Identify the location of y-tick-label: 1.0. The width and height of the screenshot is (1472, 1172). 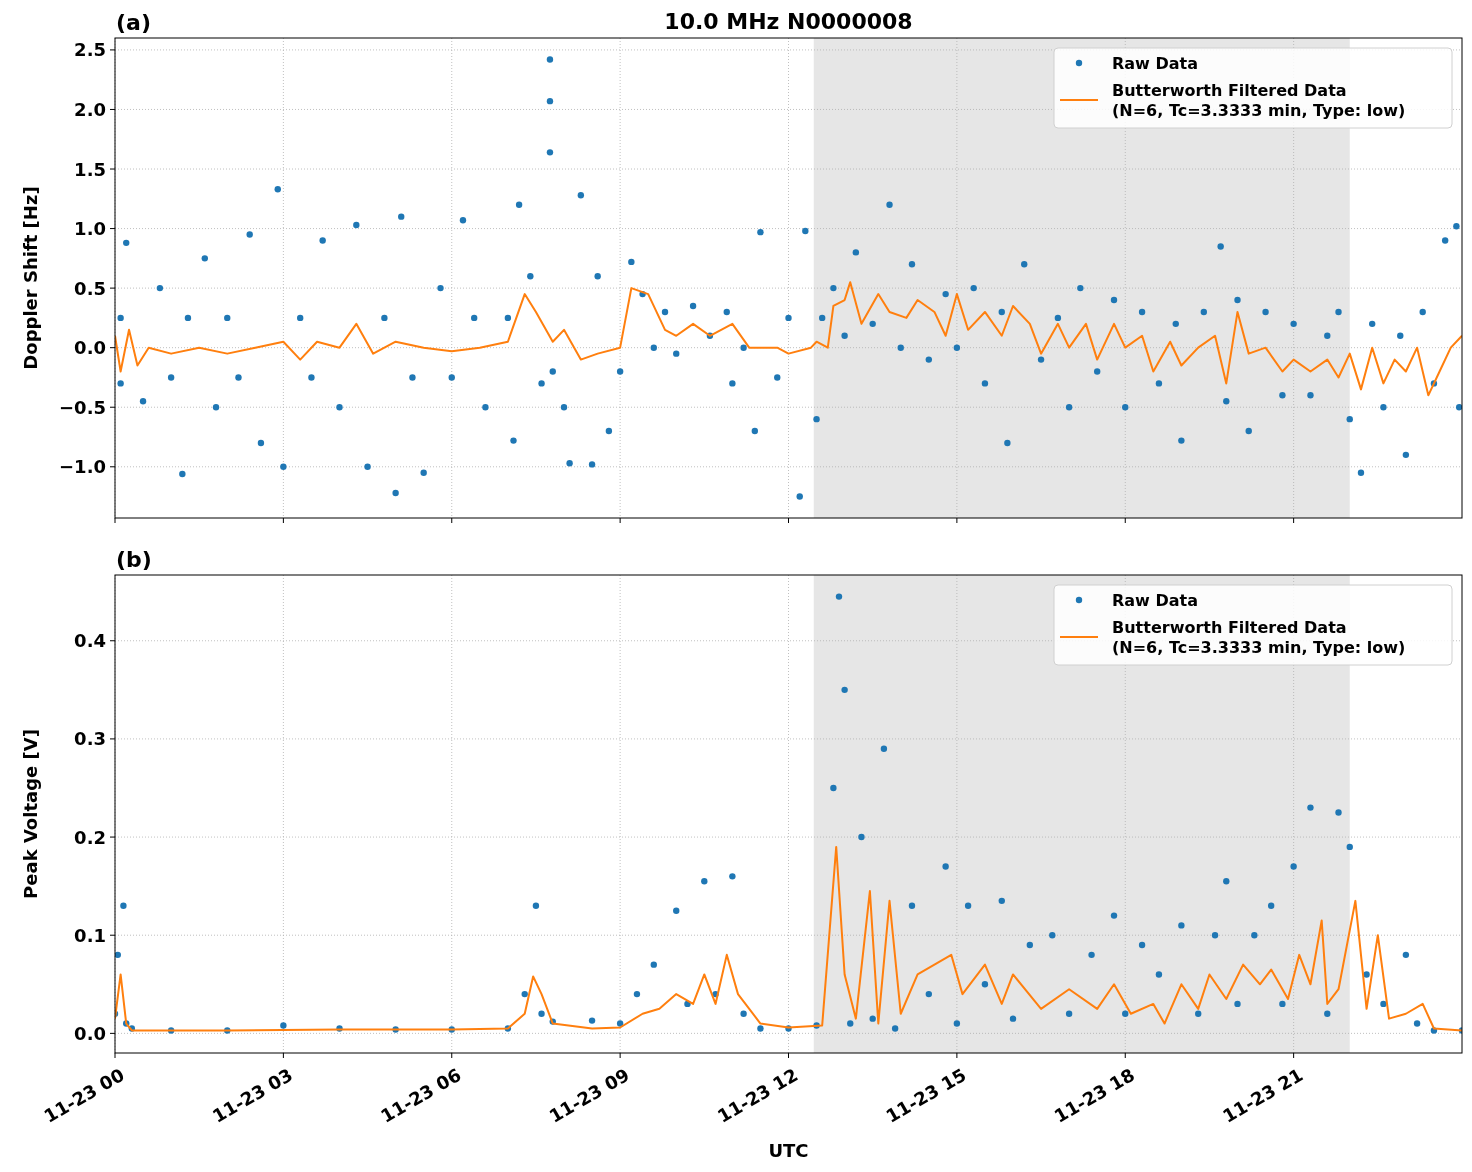
(90, 229).